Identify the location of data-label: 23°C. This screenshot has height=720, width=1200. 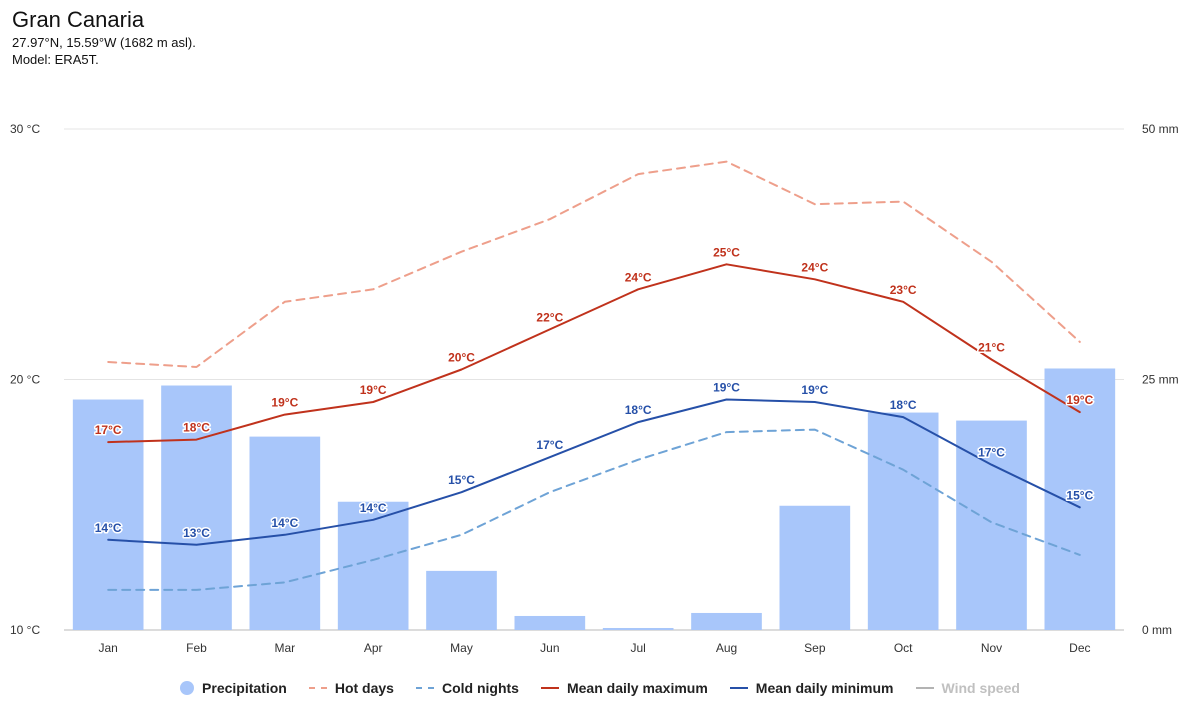
(903, 290).